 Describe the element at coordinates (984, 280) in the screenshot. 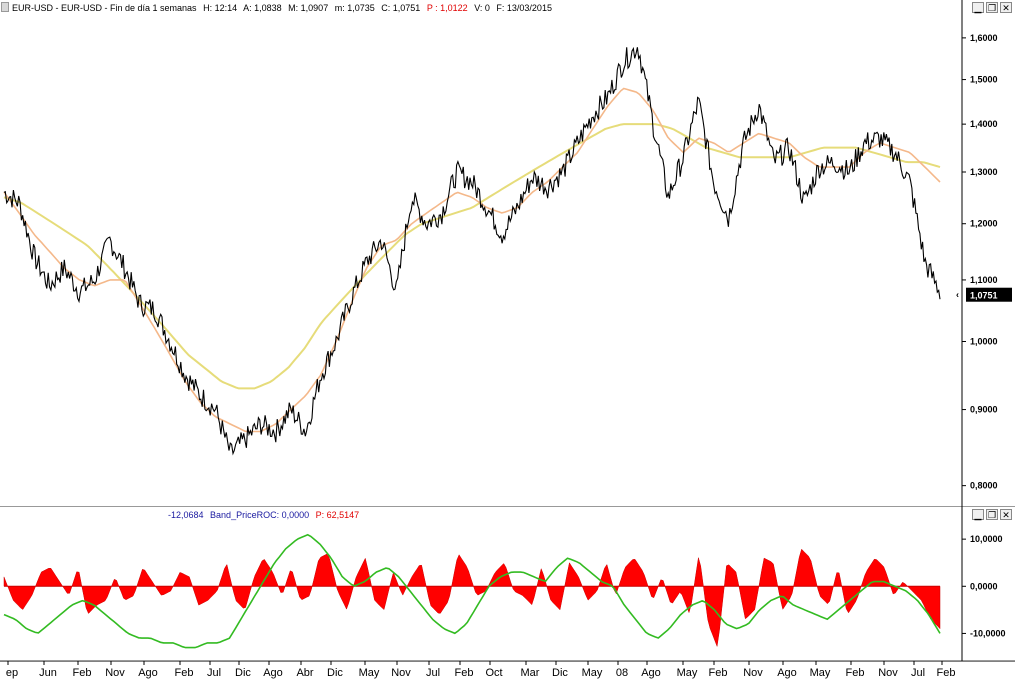

I see `price-axis-label: 1,1000` at that location.